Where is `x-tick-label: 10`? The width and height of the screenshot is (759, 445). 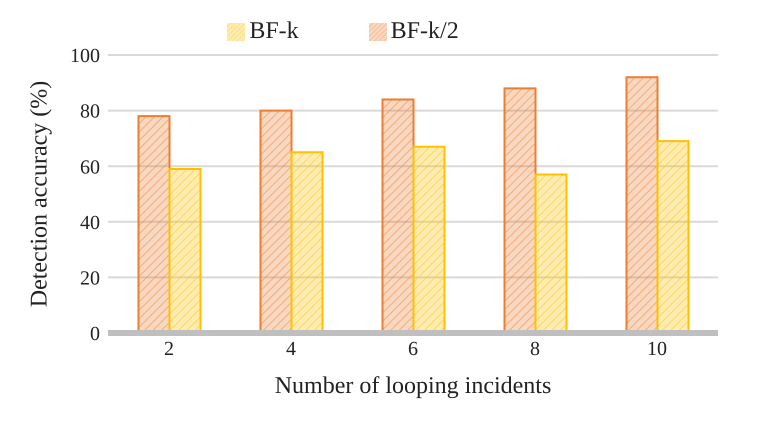
x-tick-label: 10 is located at coordinates (657, 349).